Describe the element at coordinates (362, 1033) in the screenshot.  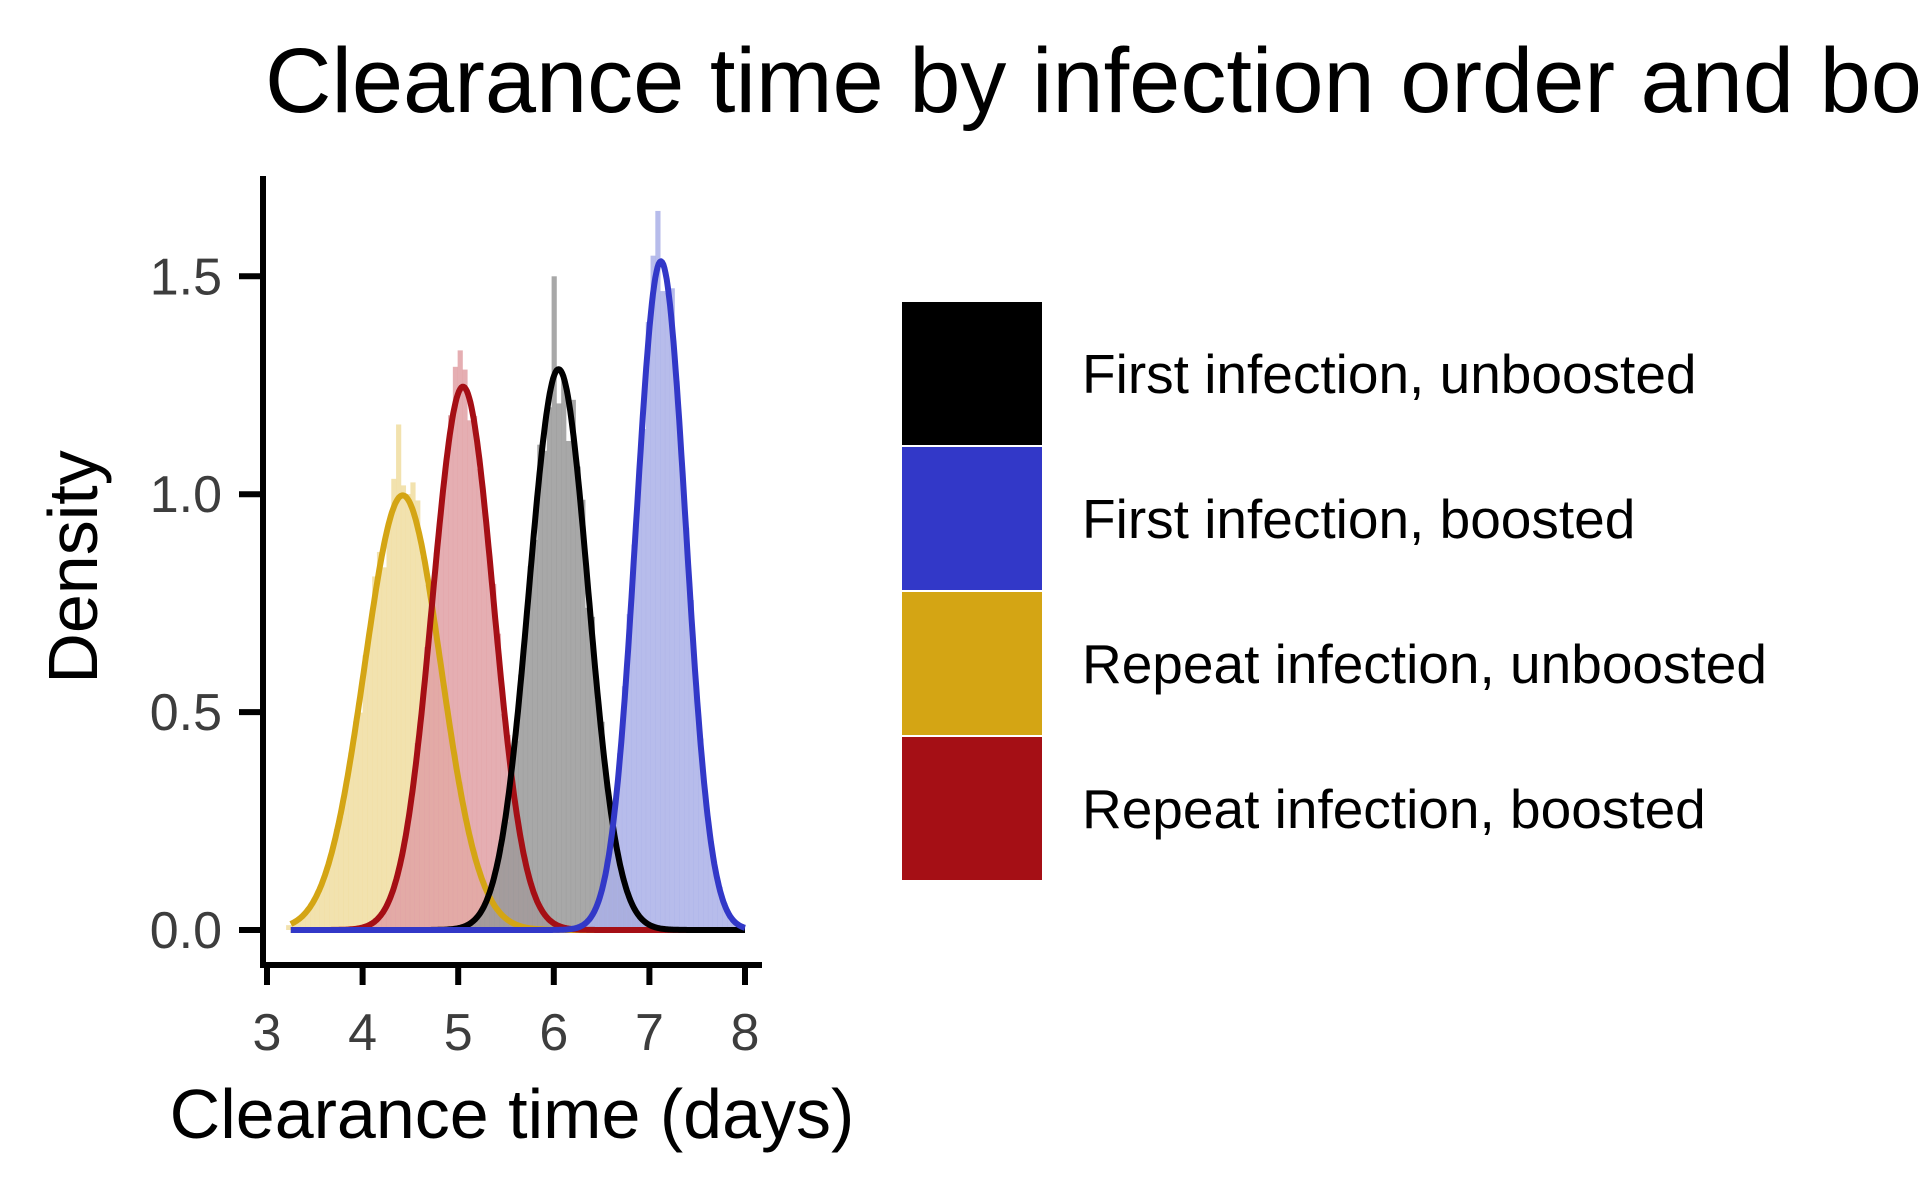
I see `x-tick-label: 4` at that location.